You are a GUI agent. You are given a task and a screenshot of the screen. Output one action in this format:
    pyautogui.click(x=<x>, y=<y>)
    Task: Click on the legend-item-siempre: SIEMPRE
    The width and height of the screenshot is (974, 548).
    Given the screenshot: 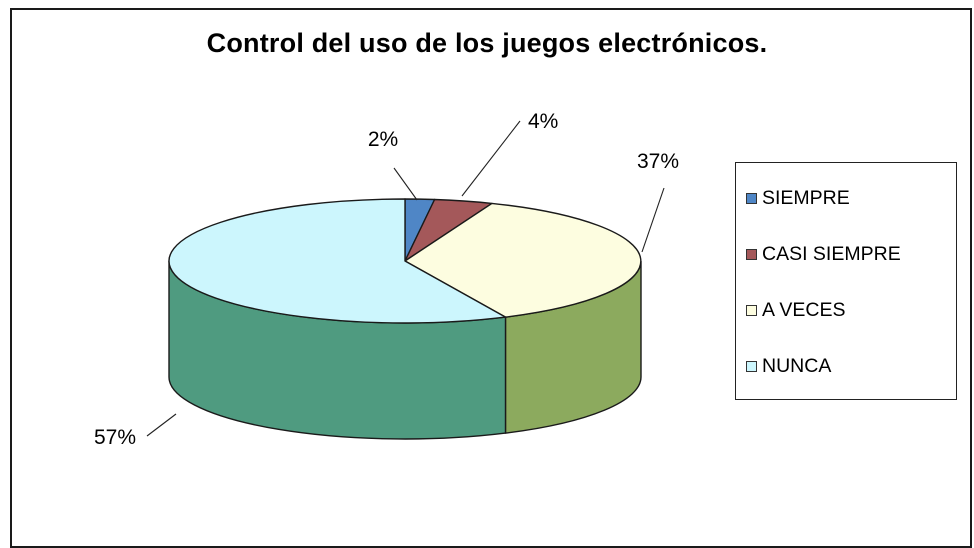 What is the action you would take?
    pyautogui.click(x=798, y=198)
    